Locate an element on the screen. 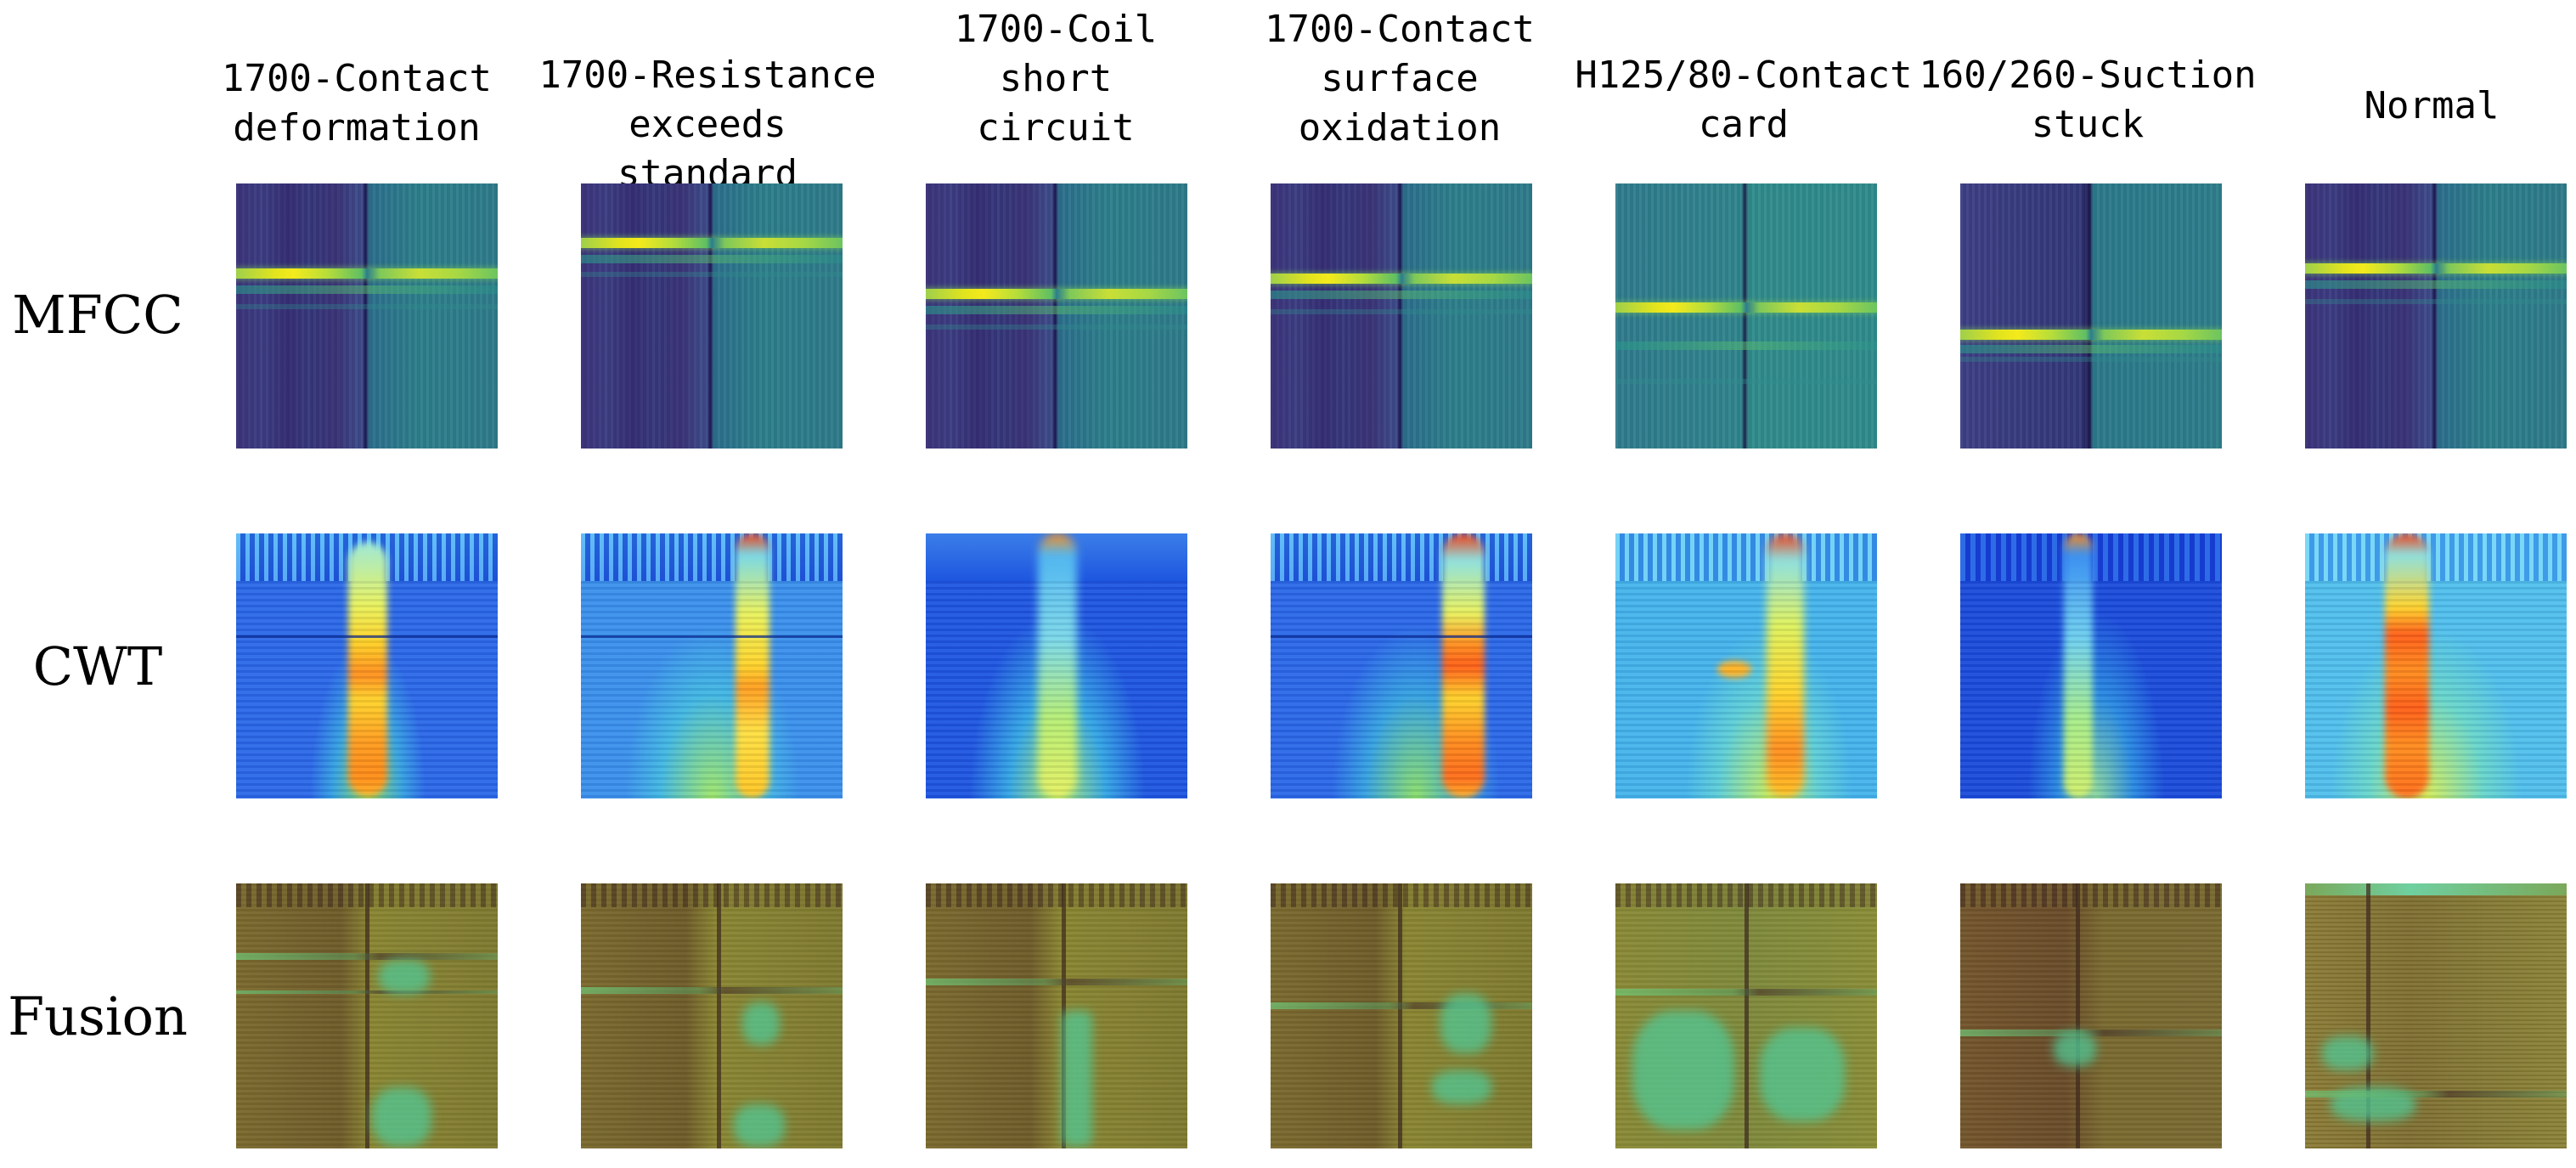 This screenshot has height=1168, width=2576. cwt-tile-contact-card is located at coordinates (1746, 665).